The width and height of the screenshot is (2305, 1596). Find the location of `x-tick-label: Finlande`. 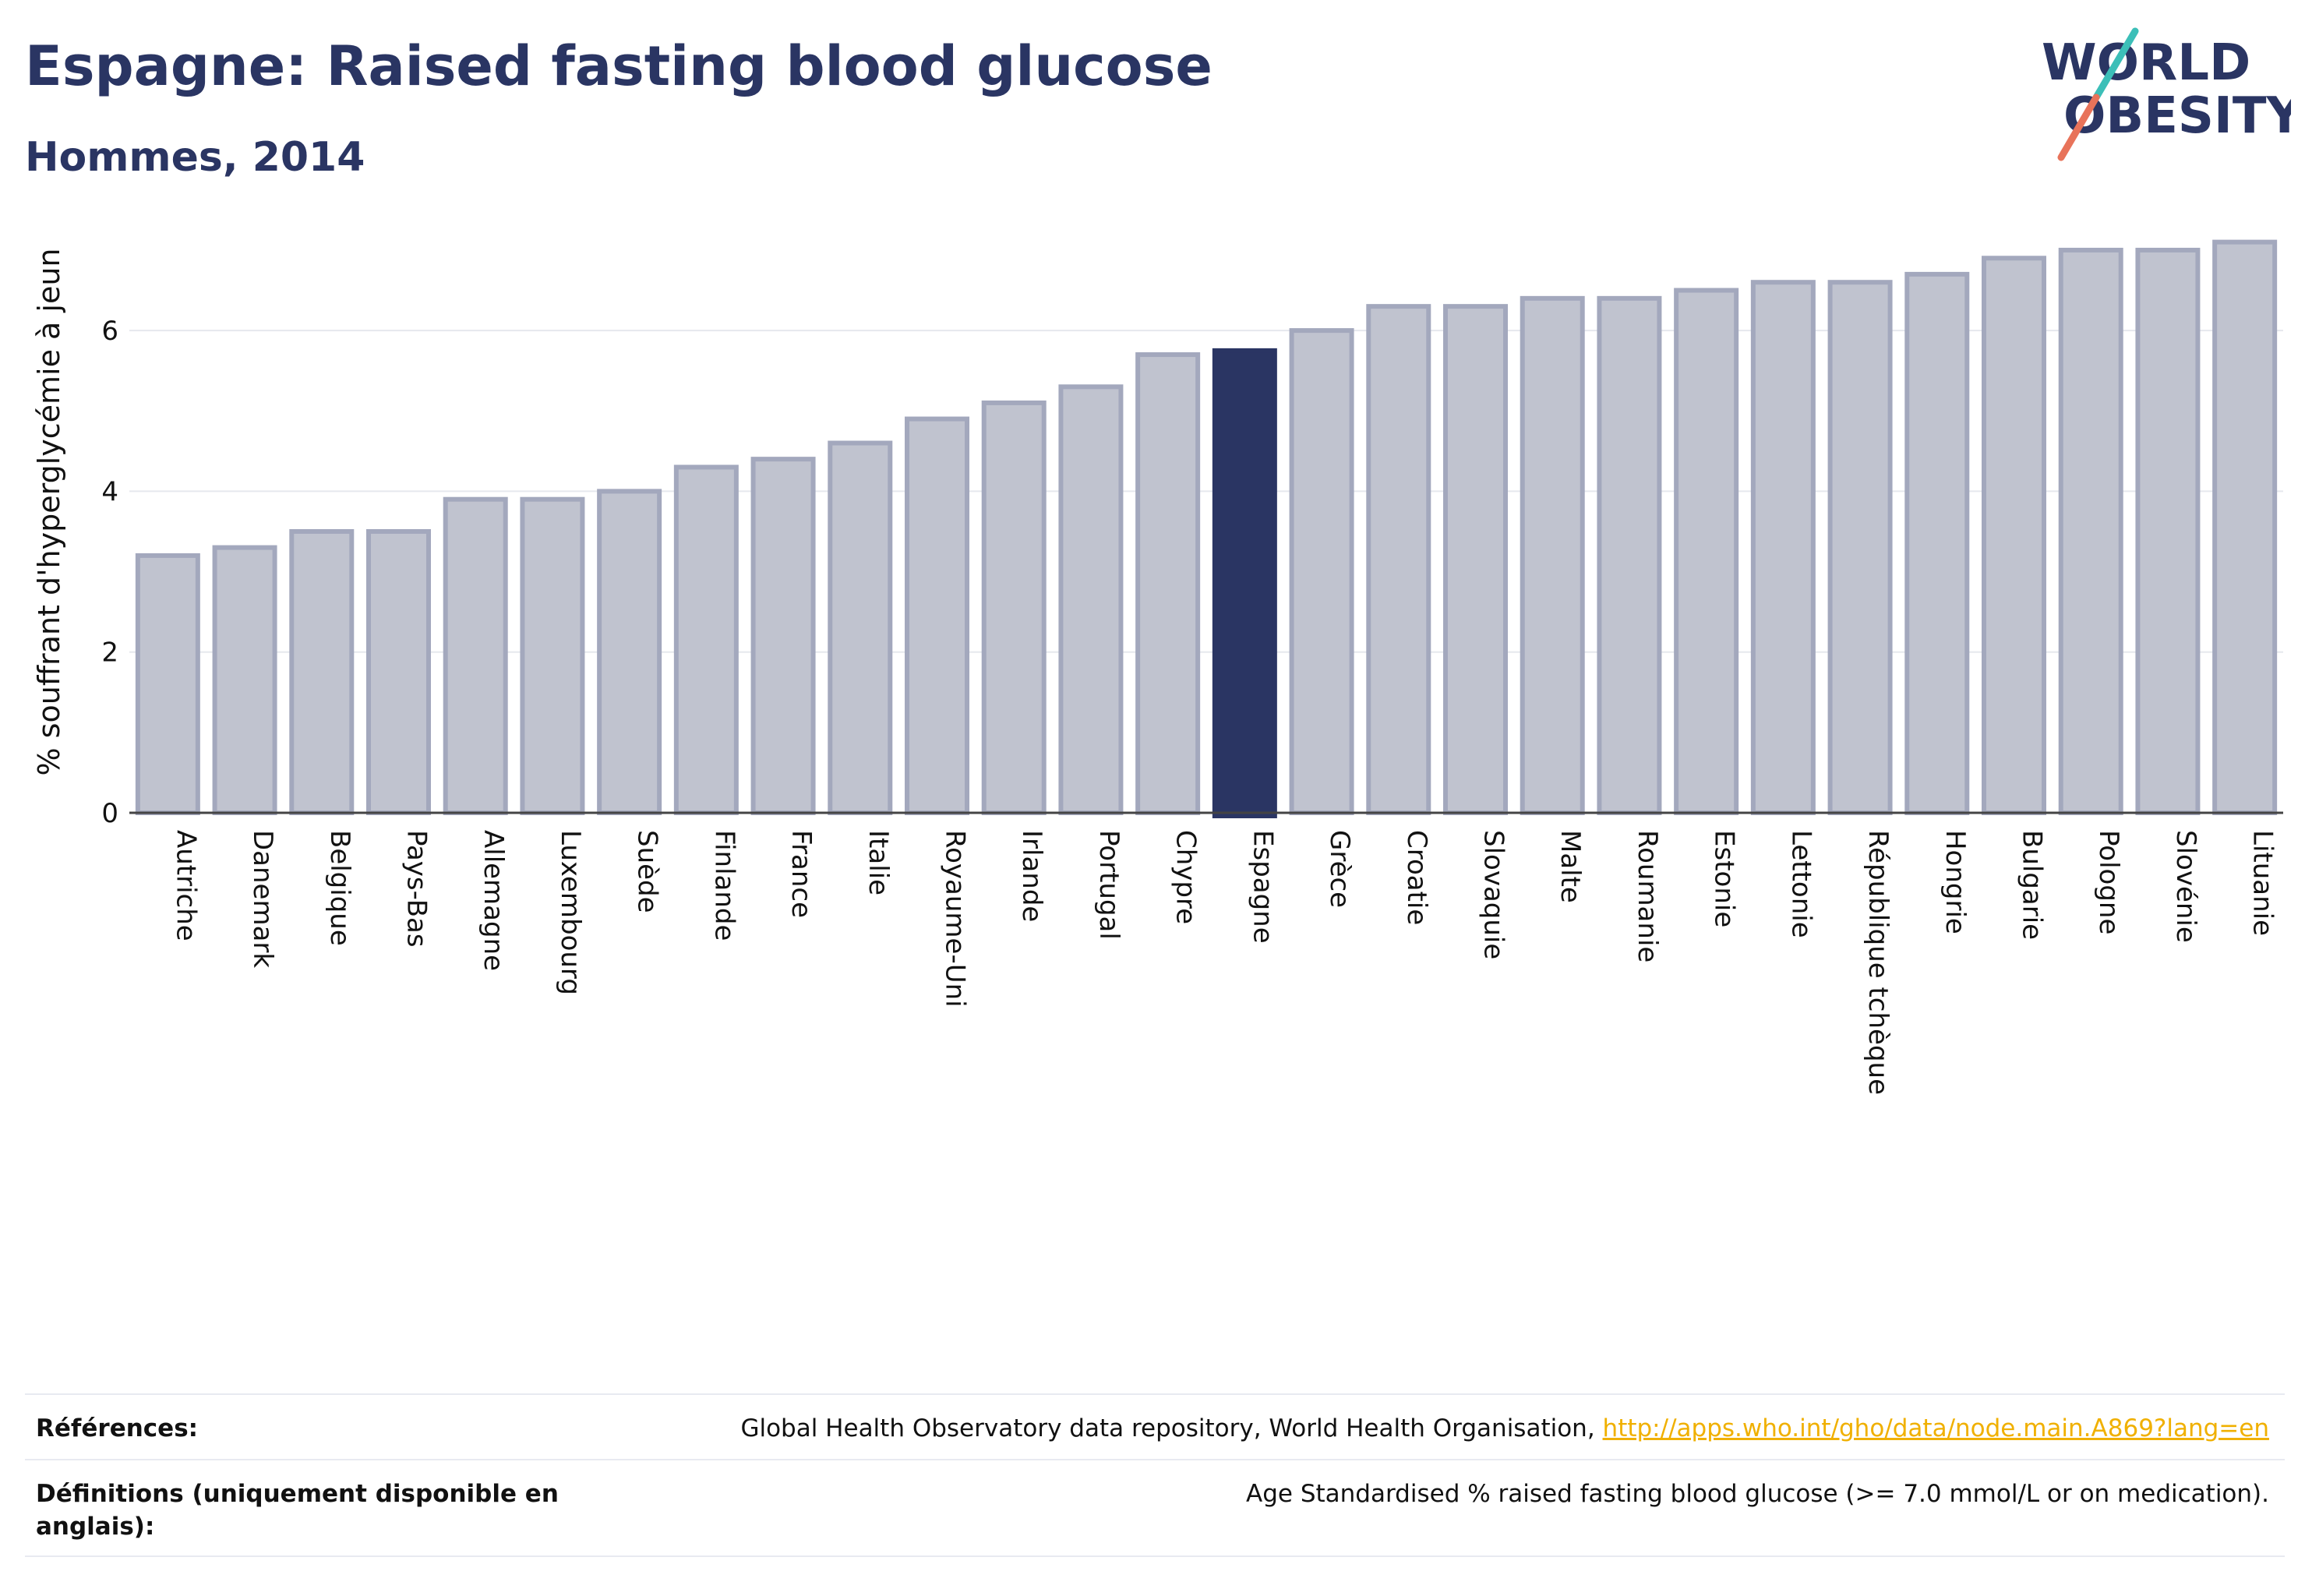

x-tick-label: Finlande is located at coordinates (724, 885).